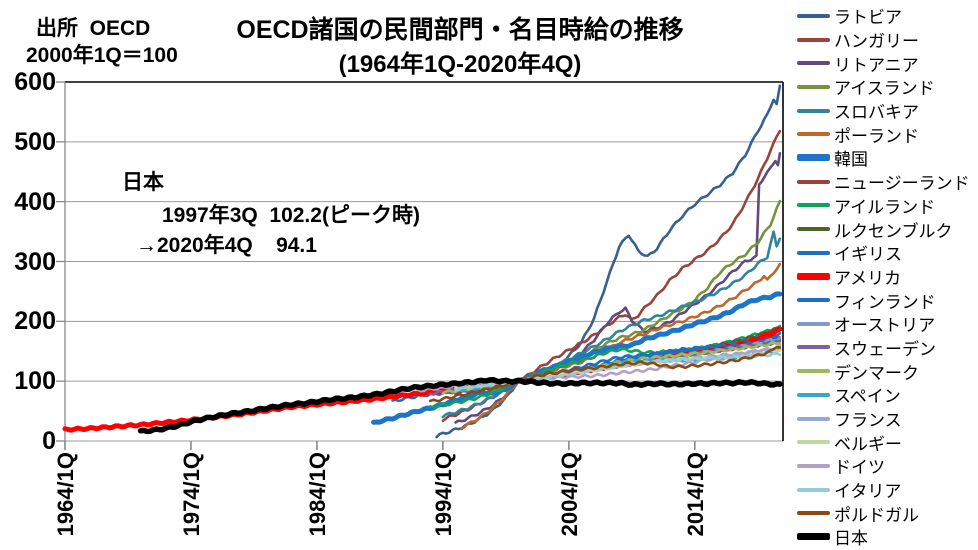 The height and width of the screenshot is (550, 978). Describe the element at coordinates (851, 539) in the screenshot. I see `legend-label: 日本` at that location.